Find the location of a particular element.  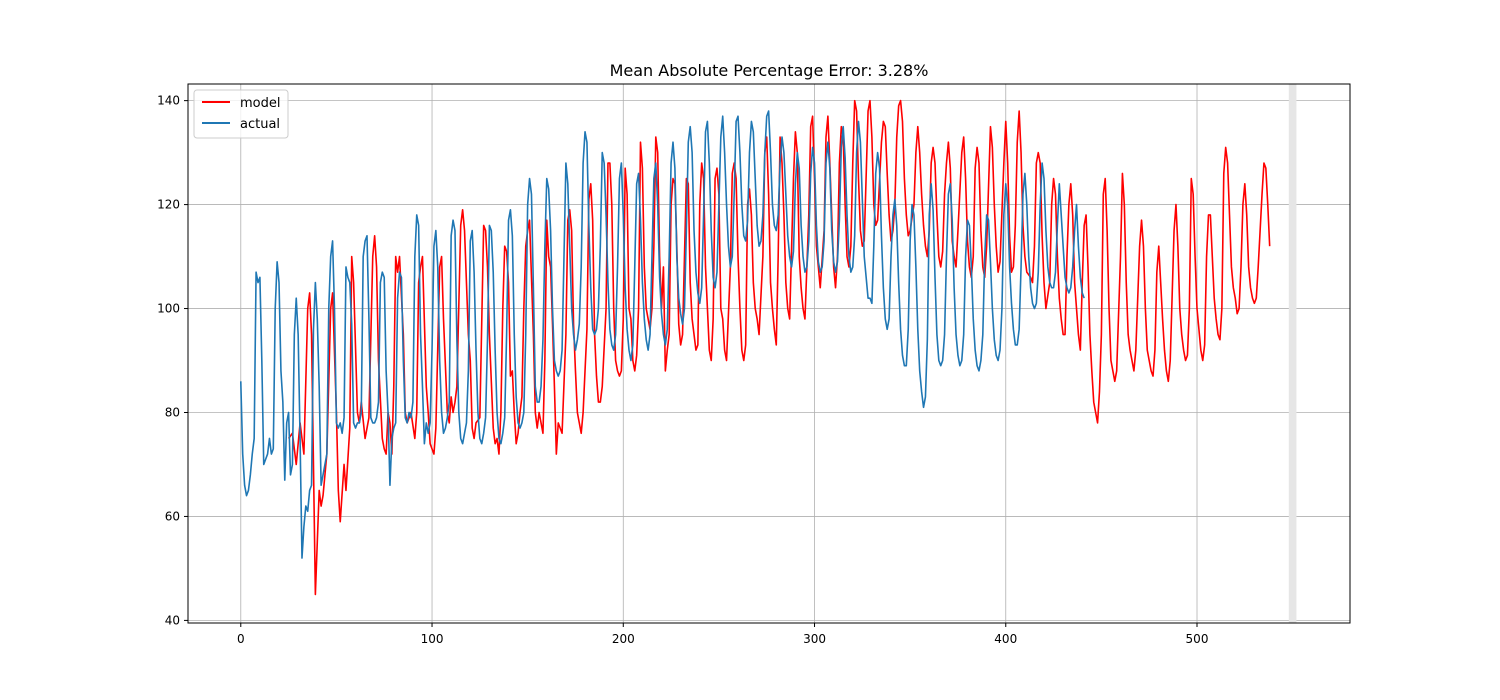

x-tick-label-400: 400 is located at coordinates (1005, 639).